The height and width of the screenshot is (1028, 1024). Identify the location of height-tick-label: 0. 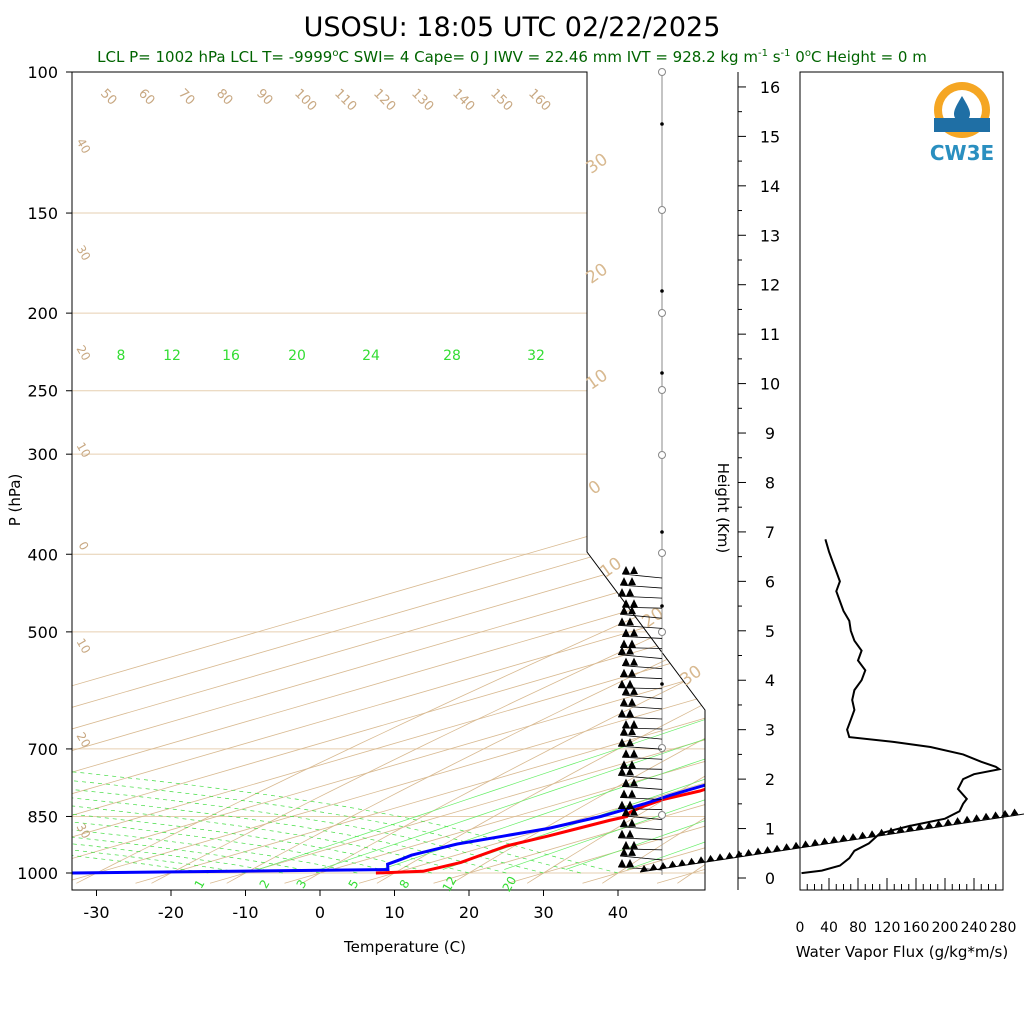
(770, 878).